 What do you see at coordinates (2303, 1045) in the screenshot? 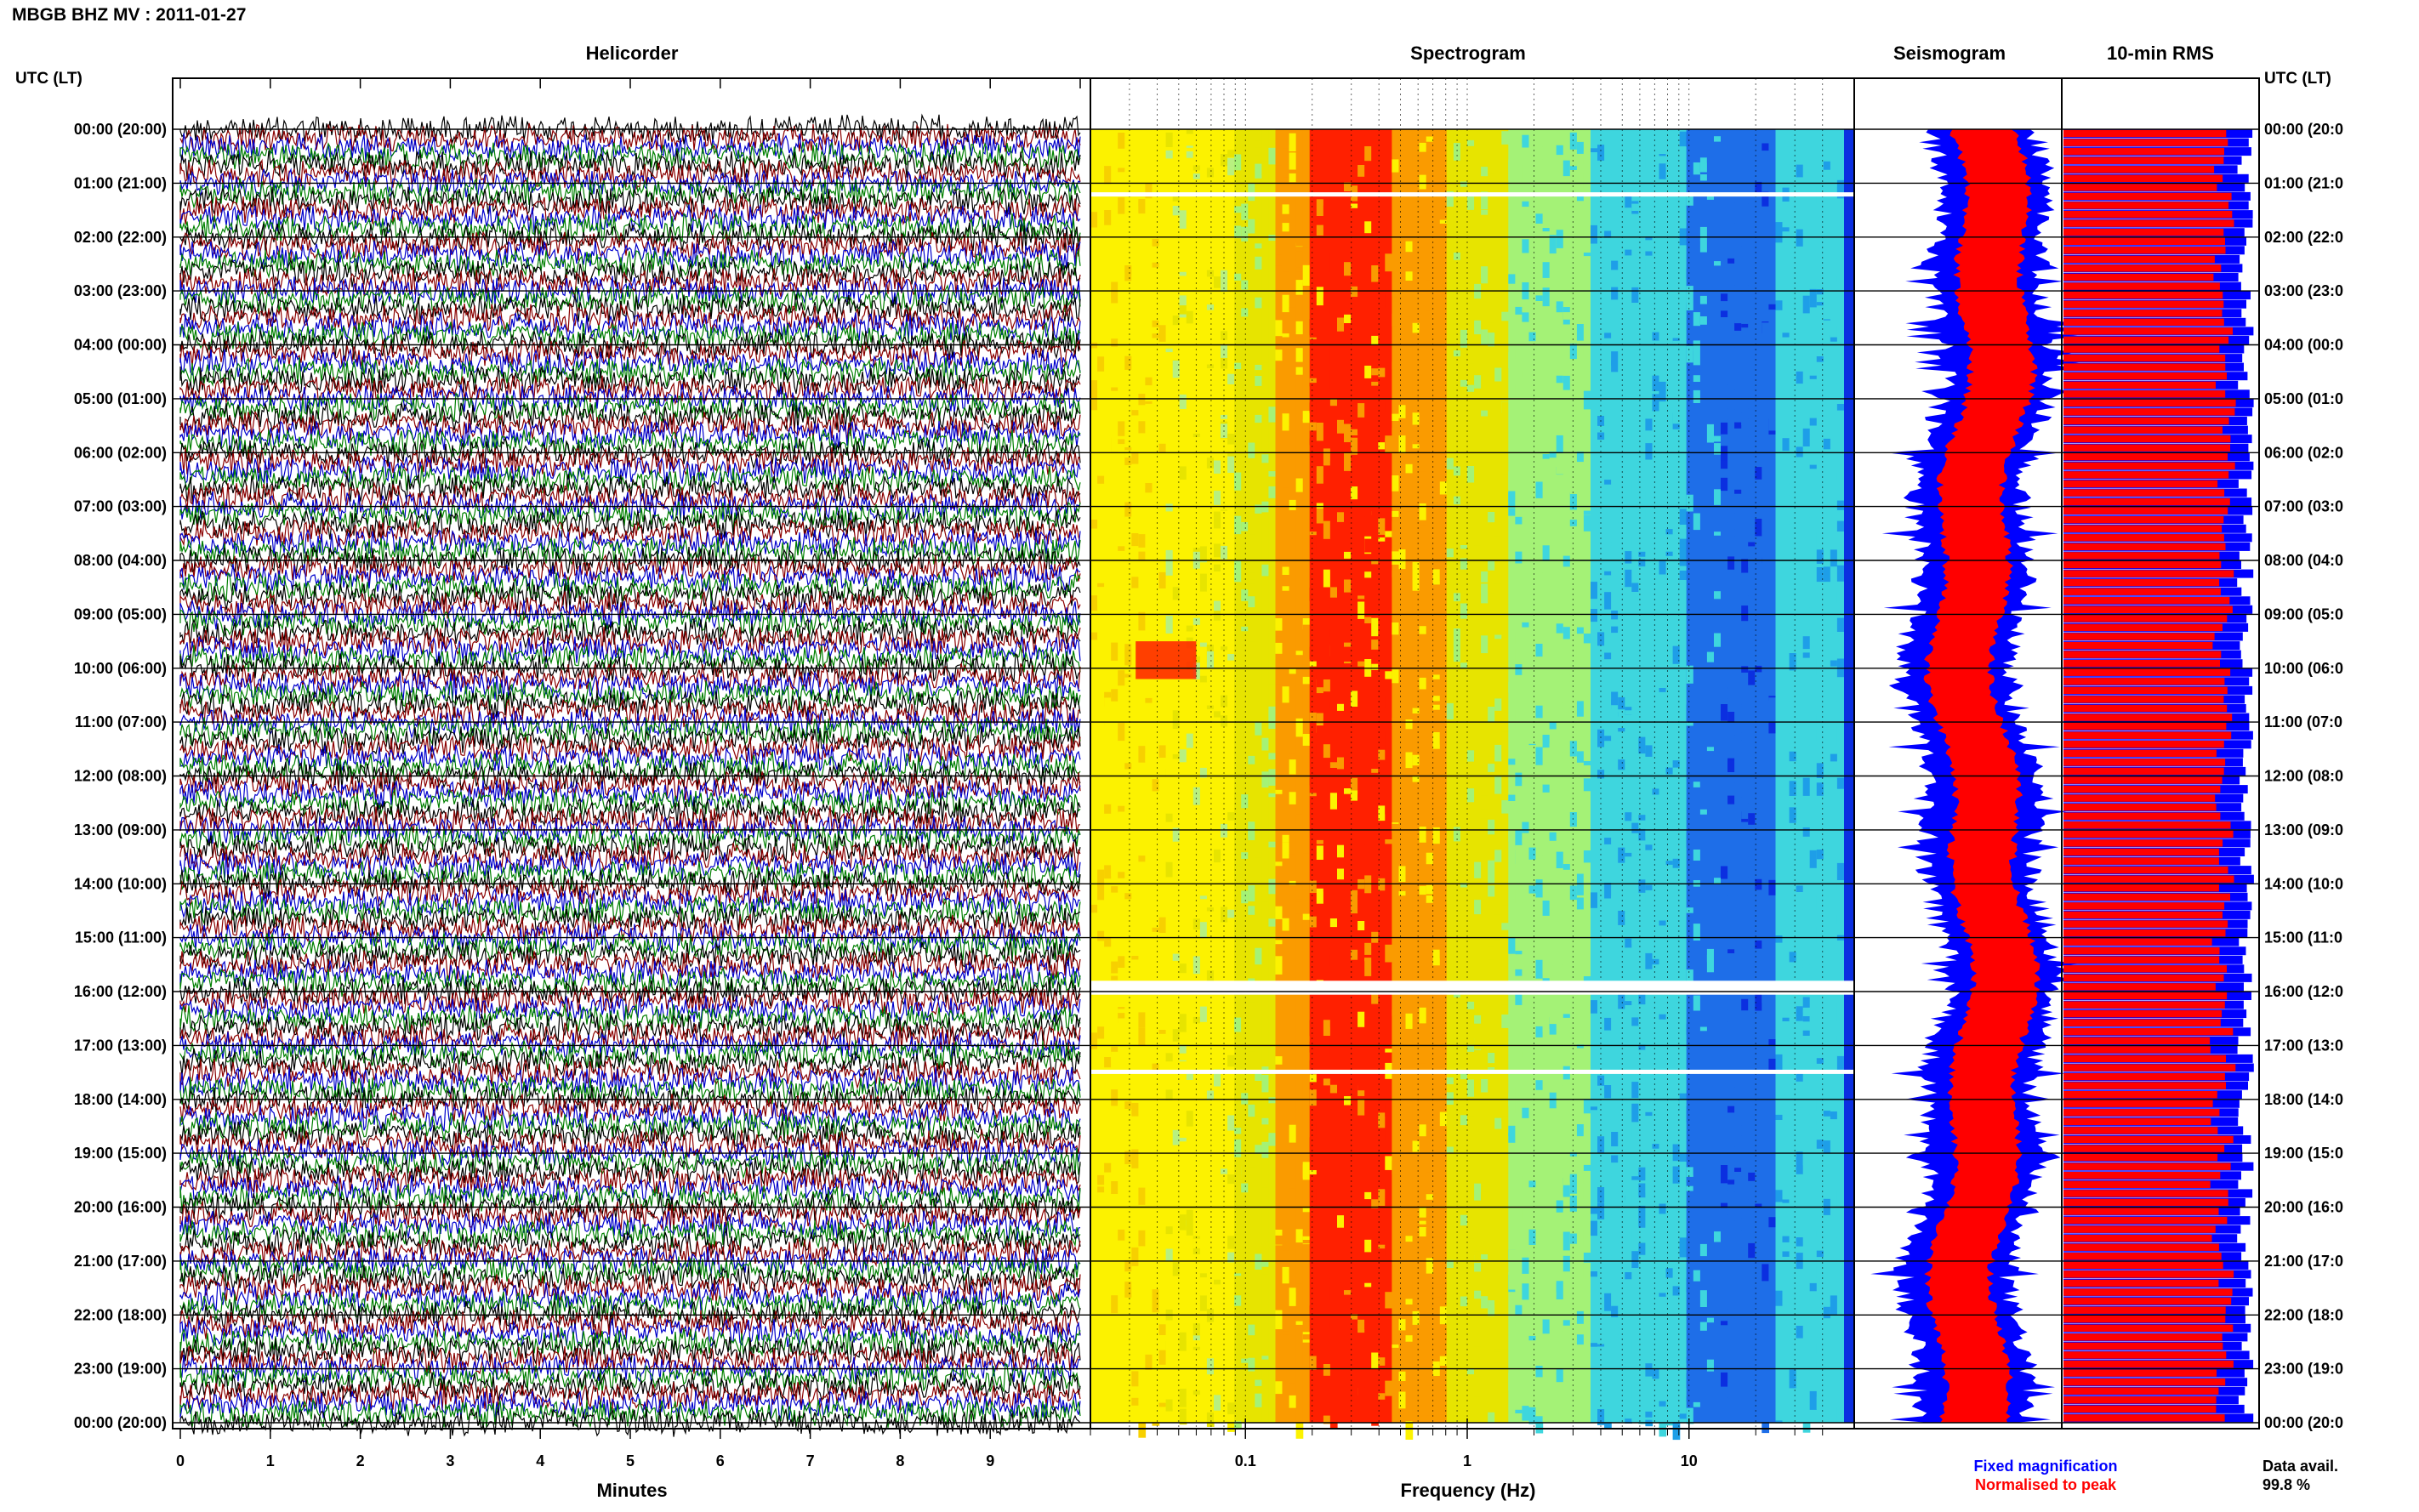
I see `hour-label-right: 17:00 (13:0` at bounding box center [2303, 1045].